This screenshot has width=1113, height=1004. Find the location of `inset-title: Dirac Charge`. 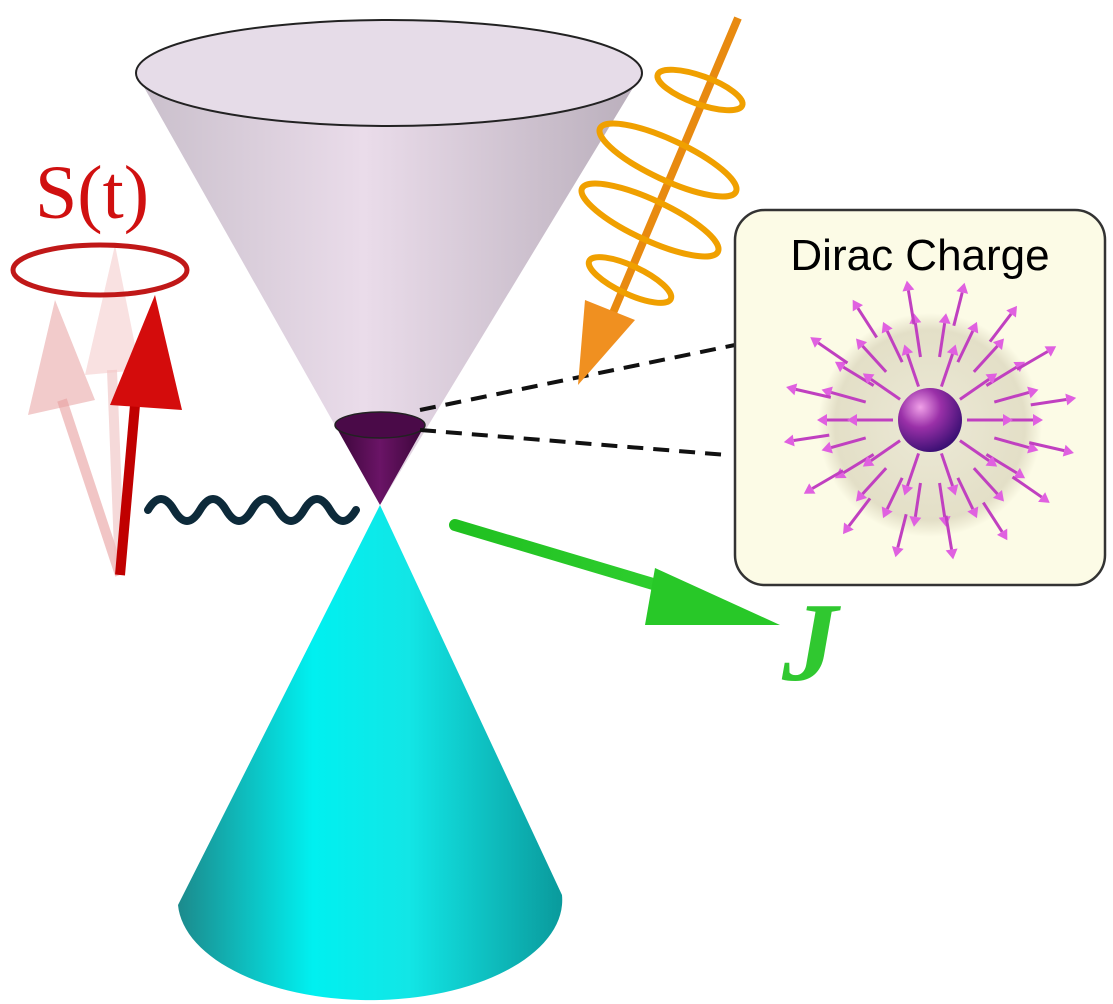

inset-title: Dirac Charge is located at coordinates (919, 255).